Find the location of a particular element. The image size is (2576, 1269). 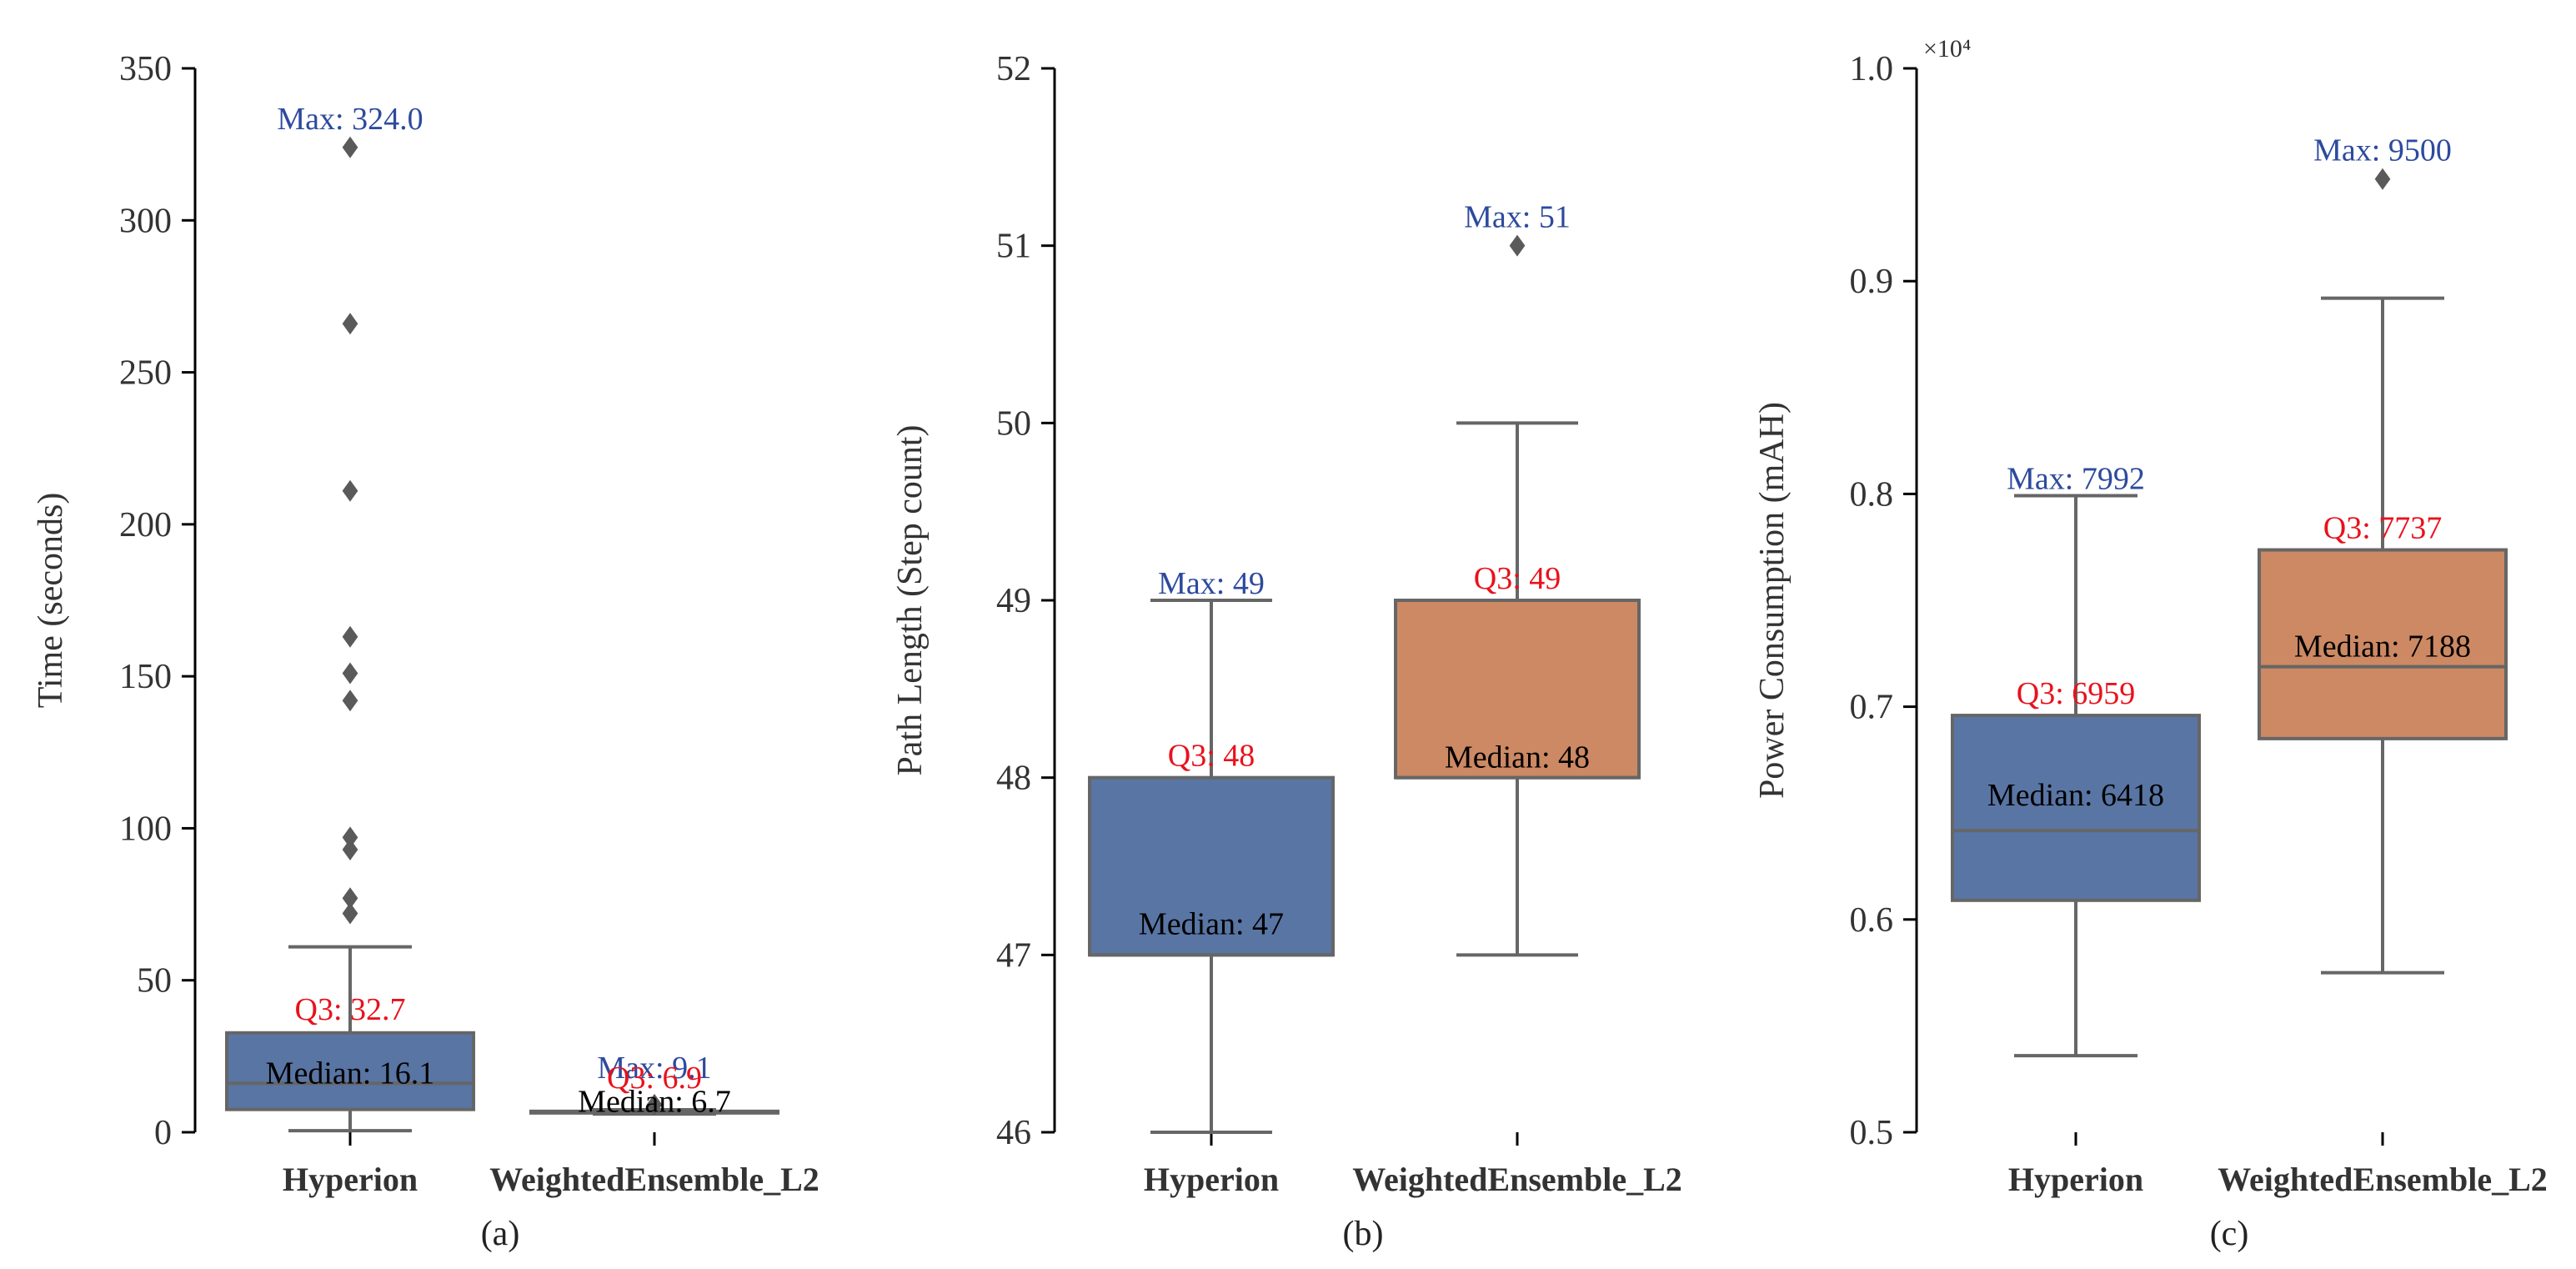

annotation-q3: Q3: 6959 is located at coordinates (2076, 693).